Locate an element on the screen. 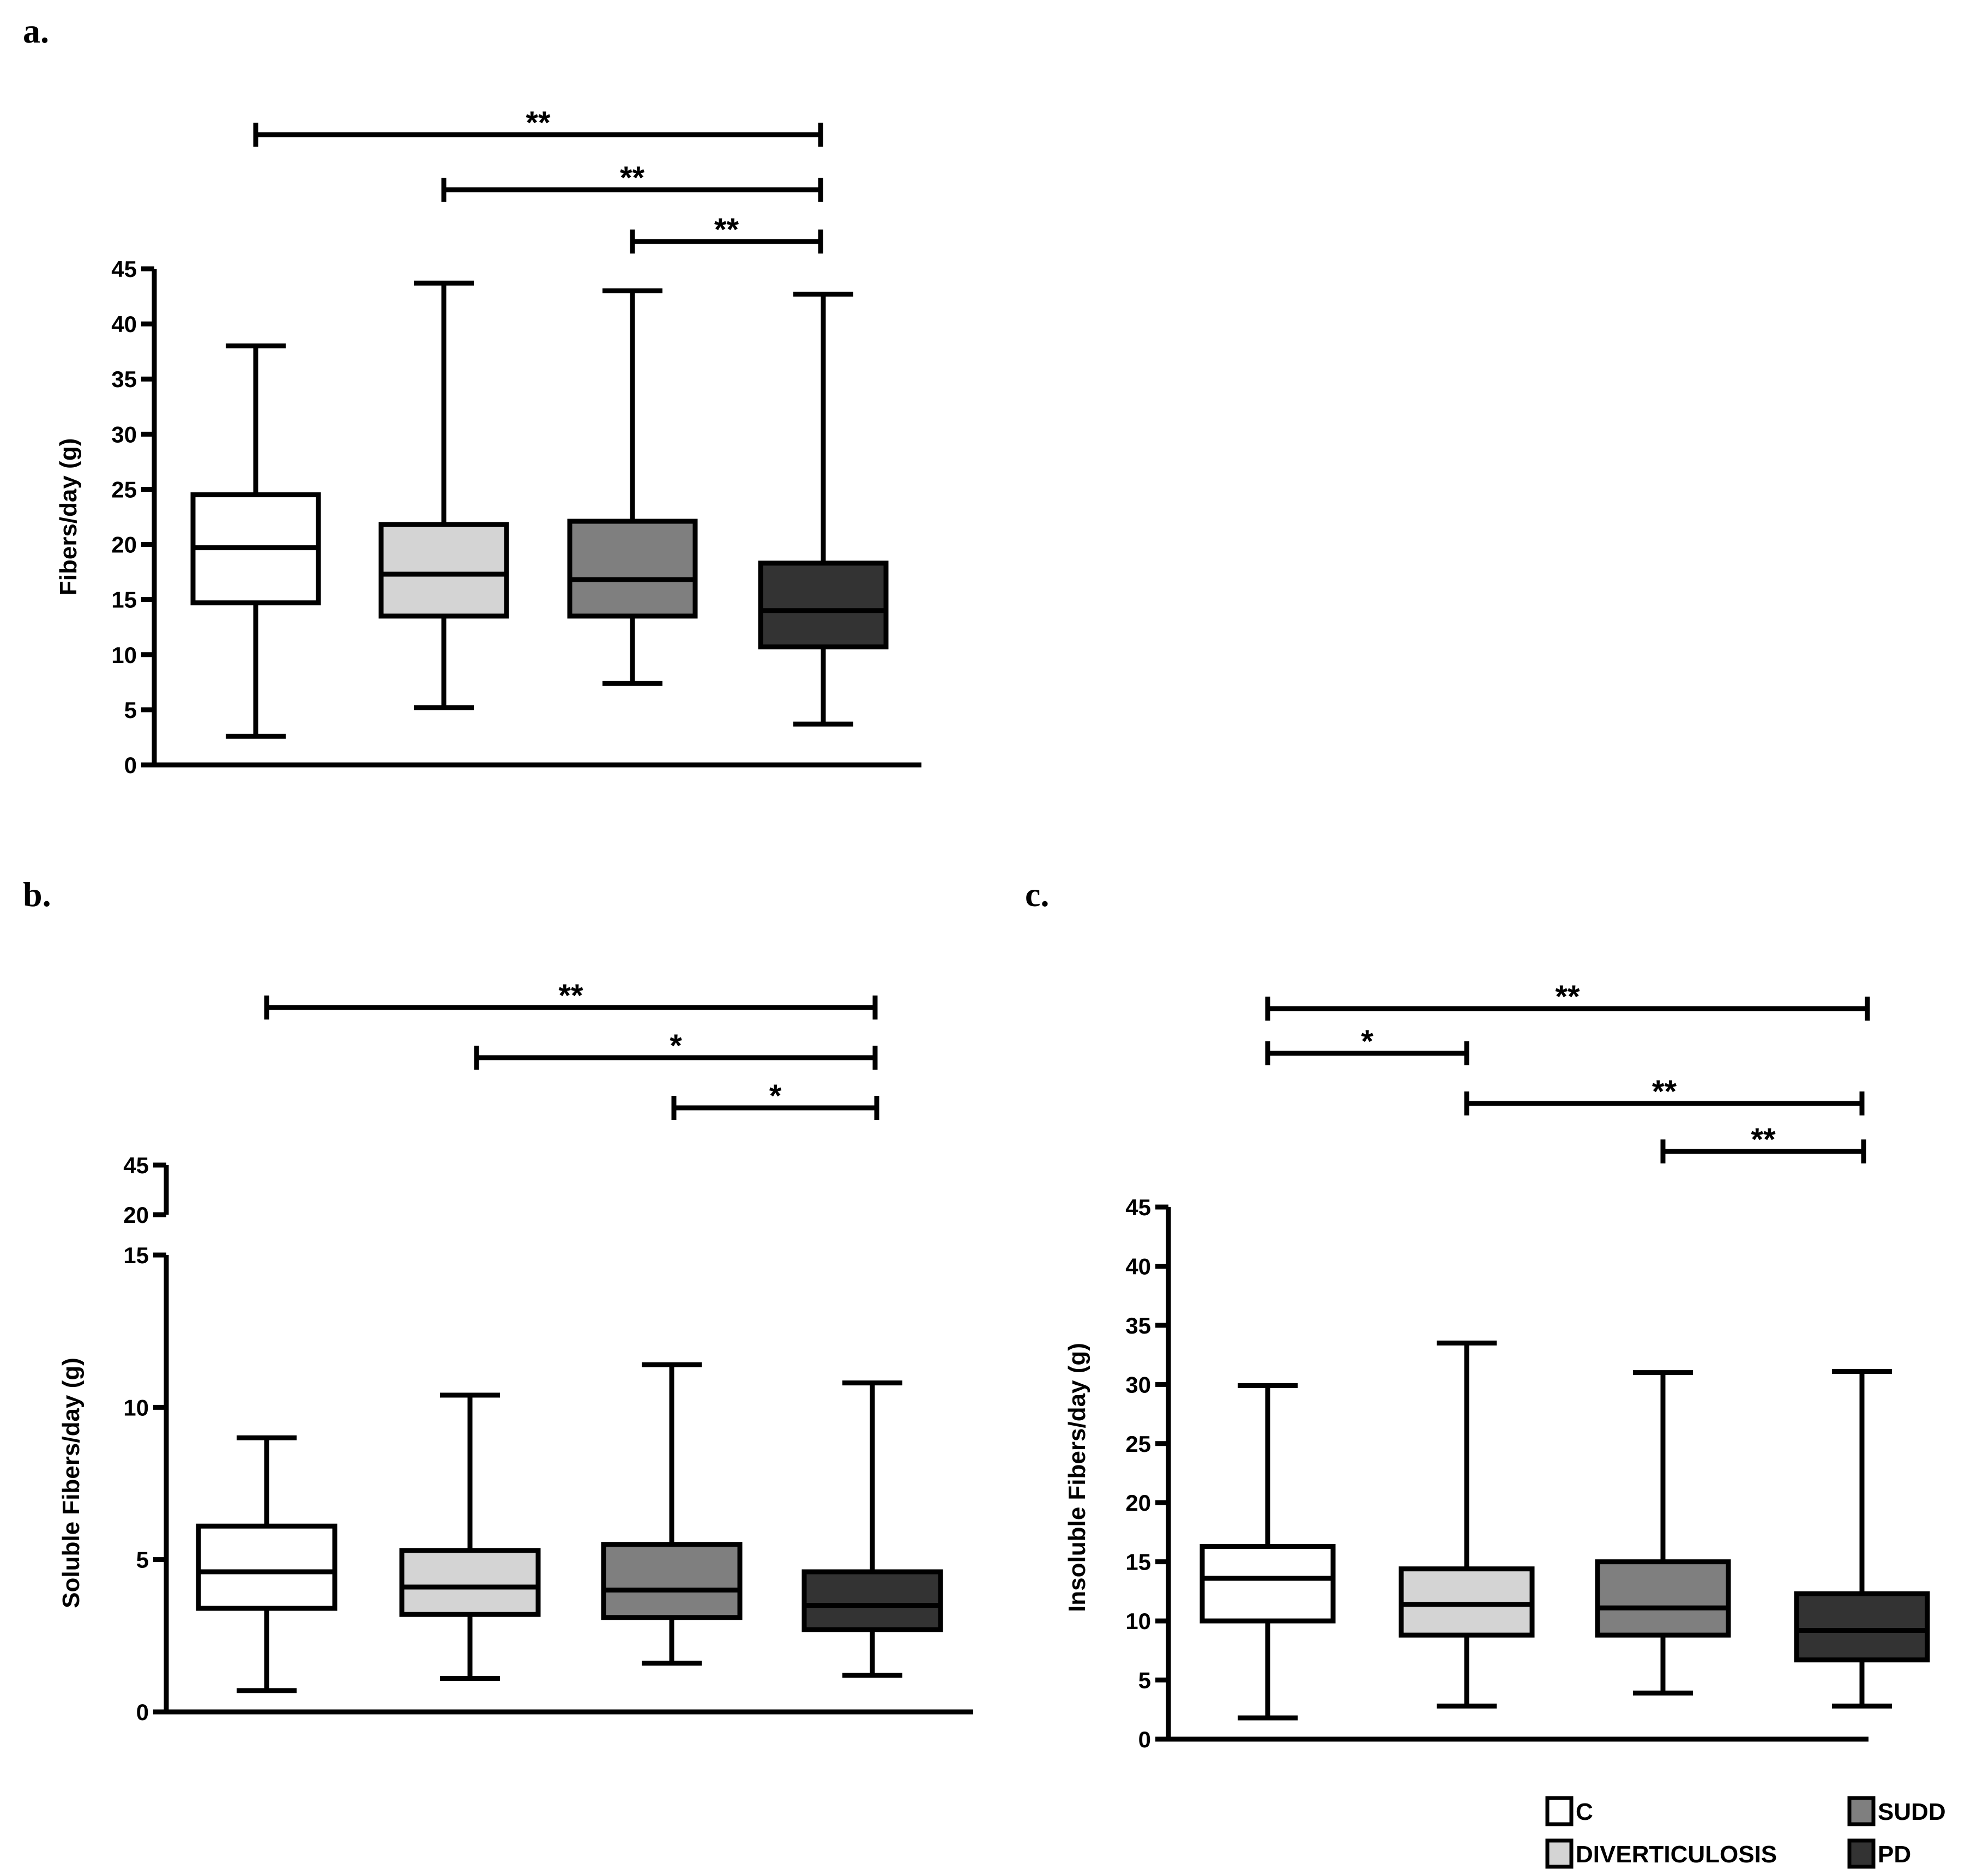 The height and width of the screenshot is (1876, 1983). legend-label: SUDD is located at coordinates (1912, 1812).